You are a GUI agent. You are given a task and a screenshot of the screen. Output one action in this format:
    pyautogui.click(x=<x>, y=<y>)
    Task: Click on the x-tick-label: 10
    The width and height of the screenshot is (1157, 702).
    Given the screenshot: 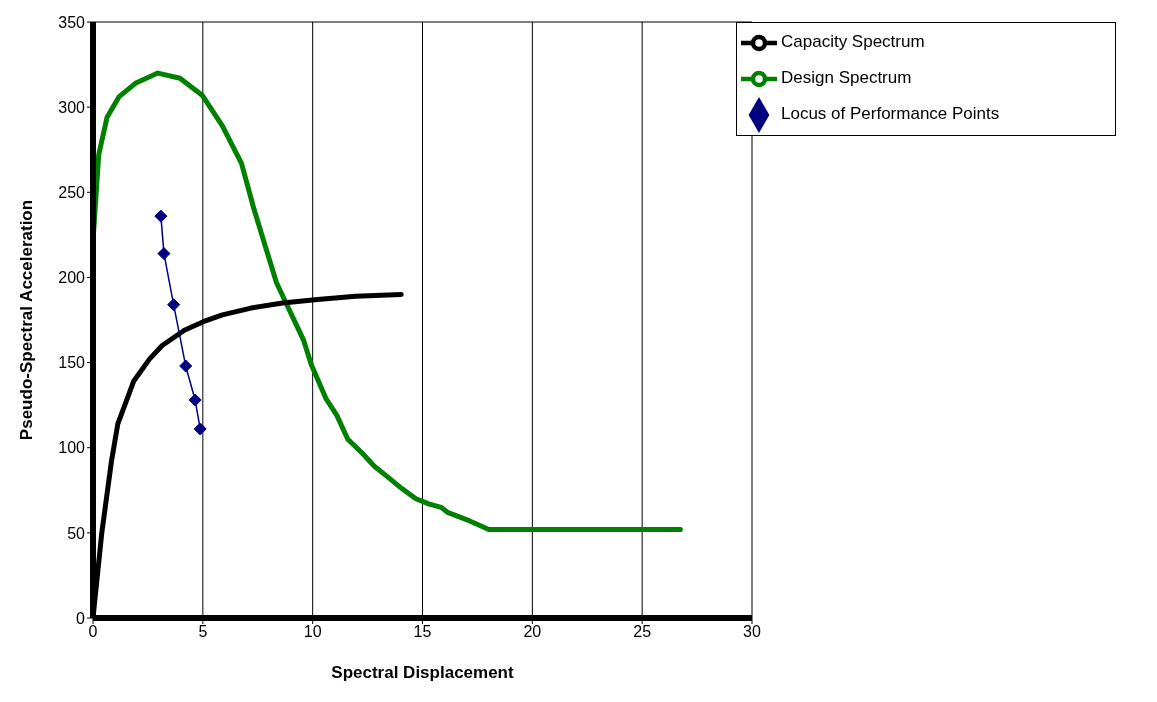 What is the action you would take?
    pyautogui.click(x=312, y=632)
    